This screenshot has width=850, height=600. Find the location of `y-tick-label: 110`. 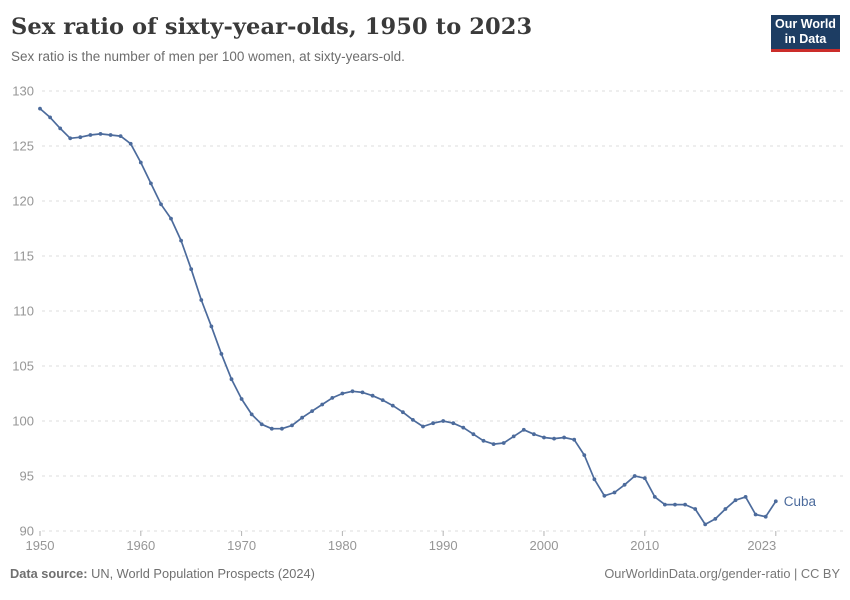

y-tick-label: 110 is located at coordinates (23, 311).